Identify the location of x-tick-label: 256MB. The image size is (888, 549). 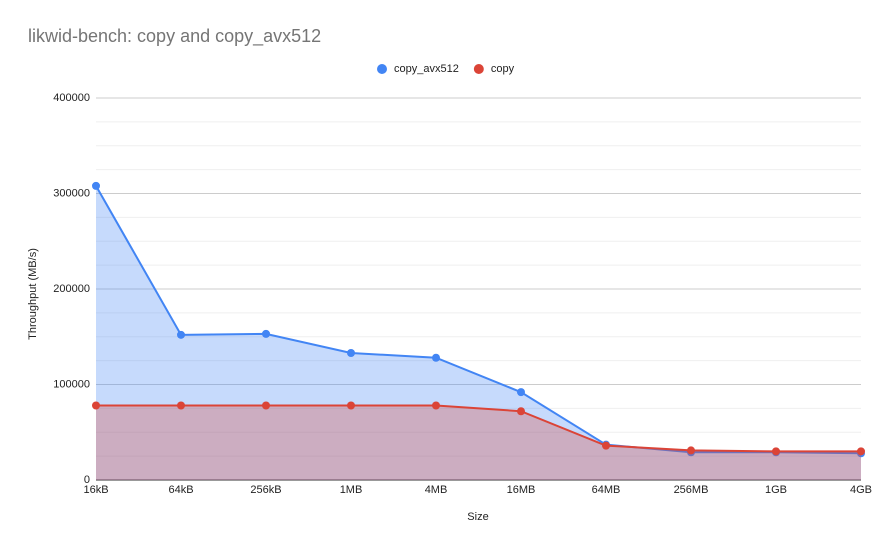
(691, 490).